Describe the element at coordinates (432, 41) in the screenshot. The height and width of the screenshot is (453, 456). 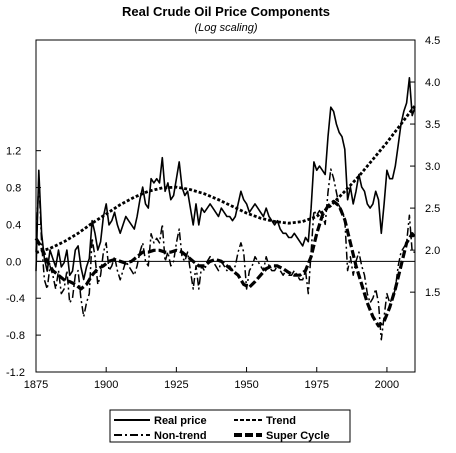
I see `right-tick-label: 4.5` at that location.